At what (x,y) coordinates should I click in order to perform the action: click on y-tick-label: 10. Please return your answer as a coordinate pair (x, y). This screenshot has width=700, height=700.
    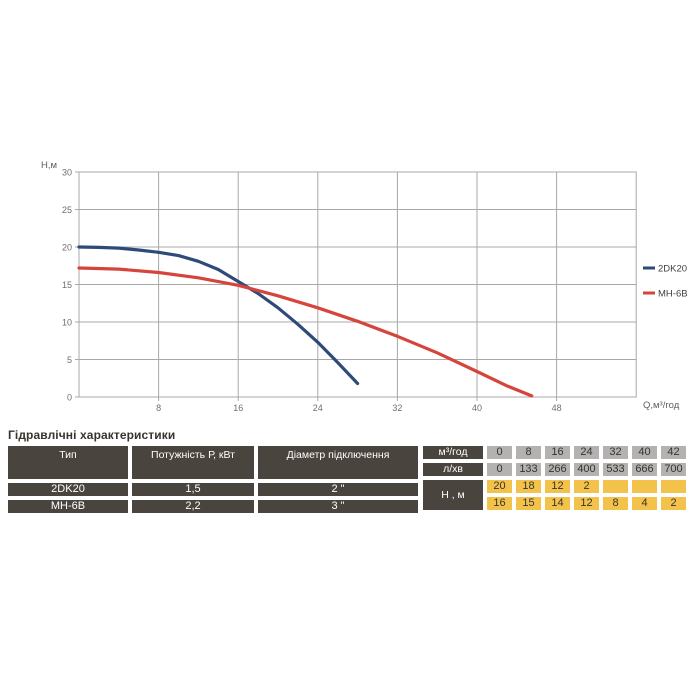
    Looking at the image, I should click on (67, 323).